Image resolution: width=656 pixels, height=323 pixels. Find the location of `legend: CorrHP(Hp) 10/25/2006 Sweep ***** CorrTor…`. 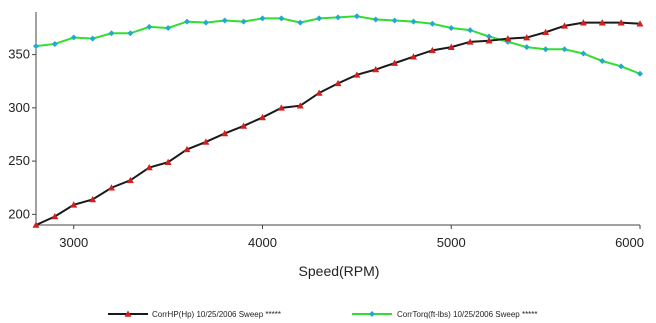

legend: CorrHP(Hp) 10/25/2006 Sweep ***** CorrTor… is located at coordinates (323, 314).